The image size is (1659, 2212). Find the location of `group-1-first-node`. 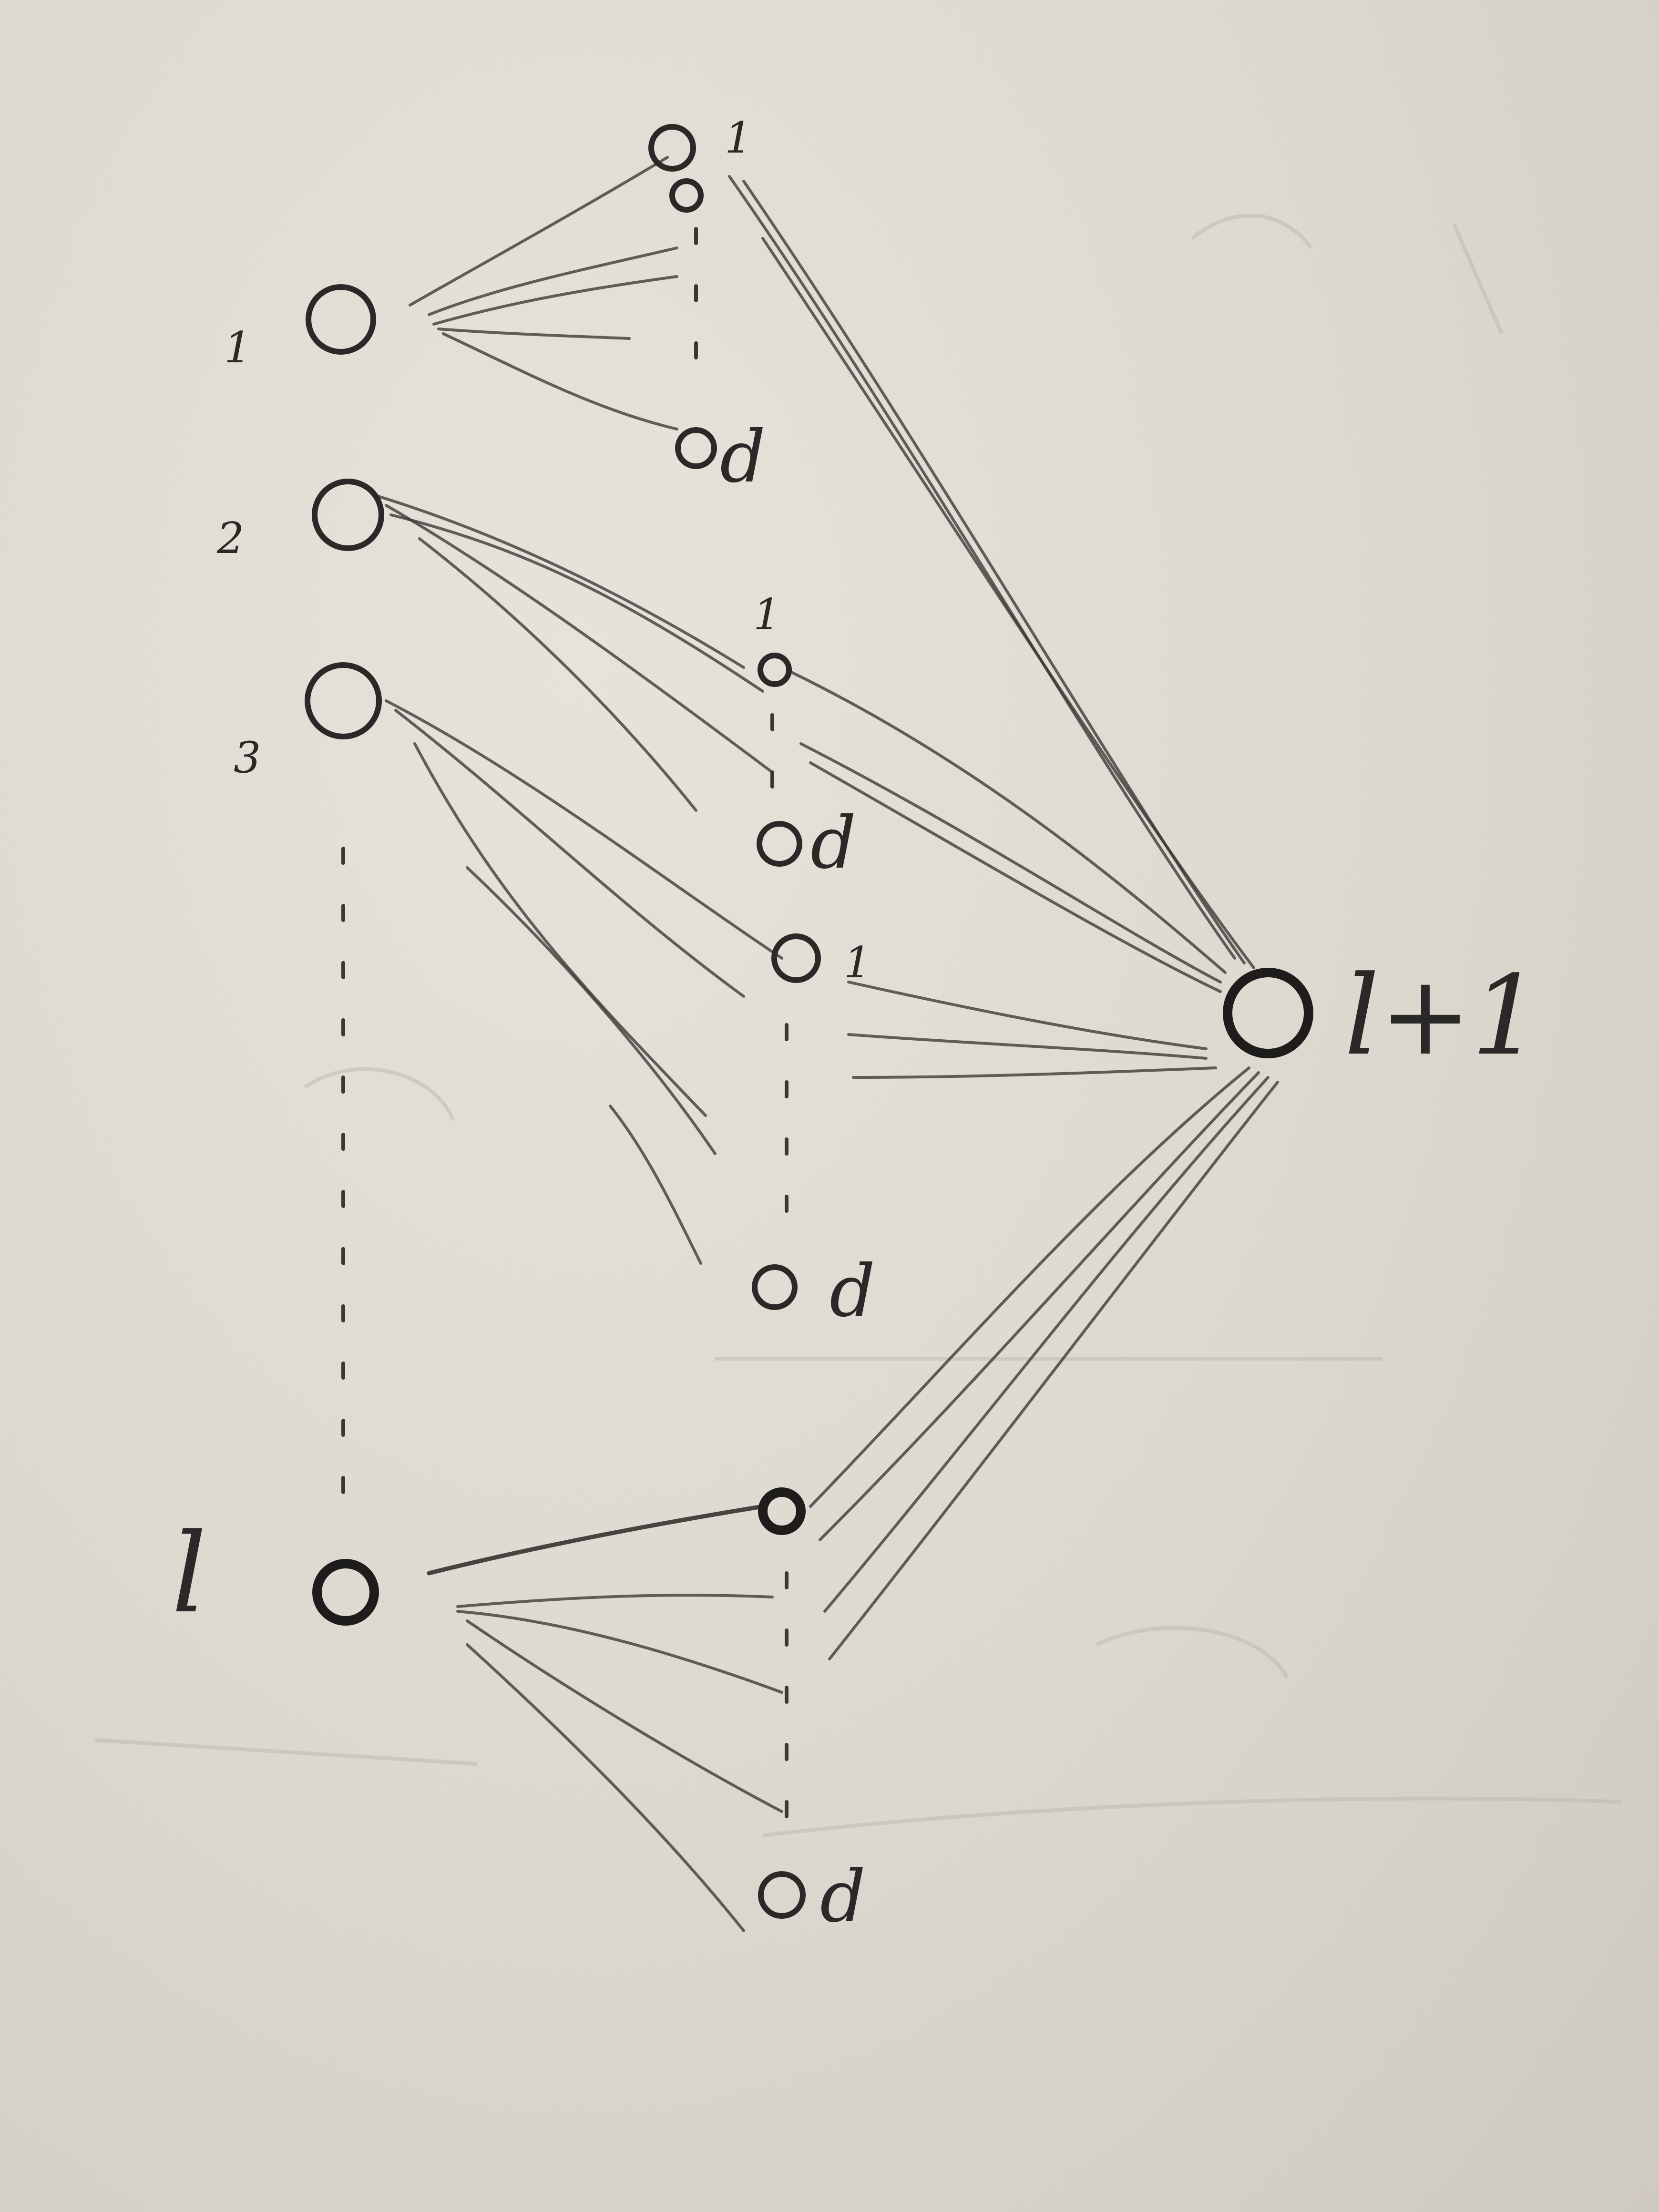

group-1-first-node is located at coordinates (672, 148).